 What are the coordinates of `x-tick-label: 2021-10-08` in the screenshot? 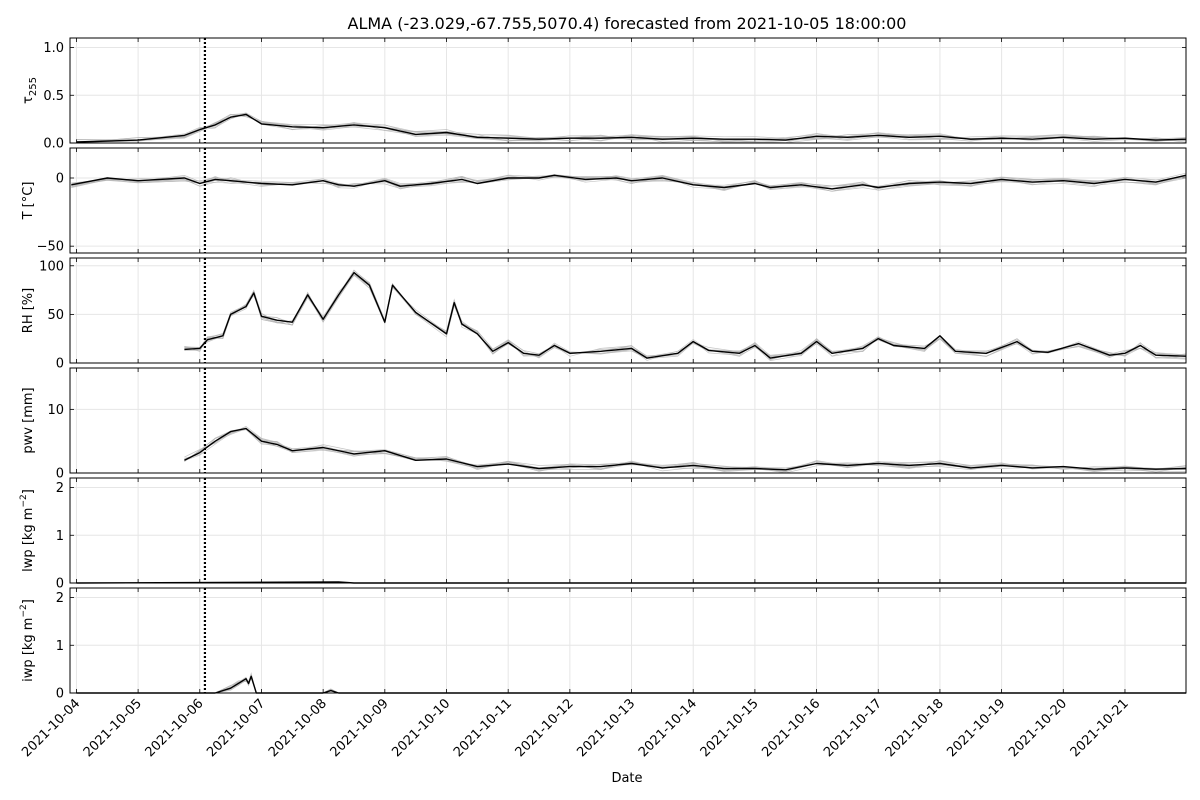 It's located at (298, 728).